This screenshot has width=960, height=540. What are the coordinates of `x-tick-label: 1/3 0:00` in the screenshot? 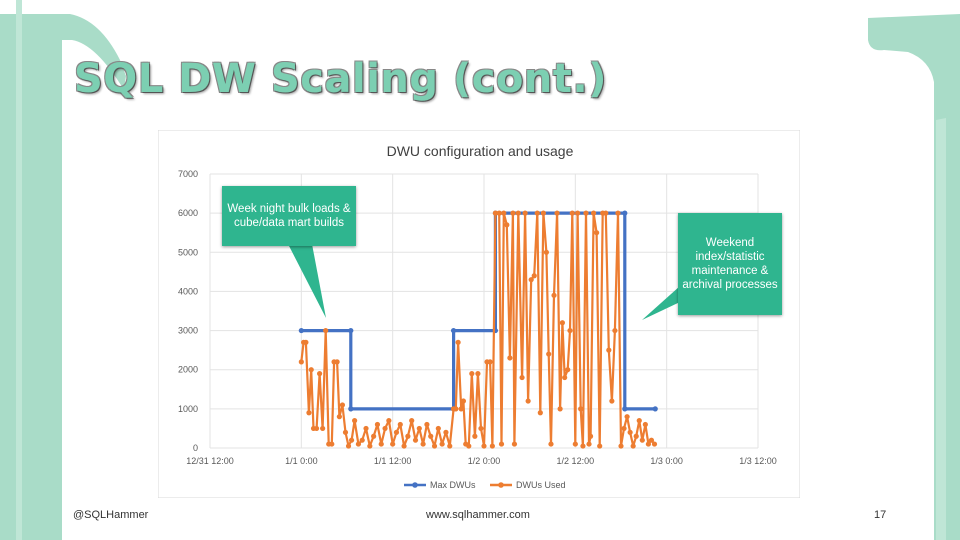 It's located at (666, 461).